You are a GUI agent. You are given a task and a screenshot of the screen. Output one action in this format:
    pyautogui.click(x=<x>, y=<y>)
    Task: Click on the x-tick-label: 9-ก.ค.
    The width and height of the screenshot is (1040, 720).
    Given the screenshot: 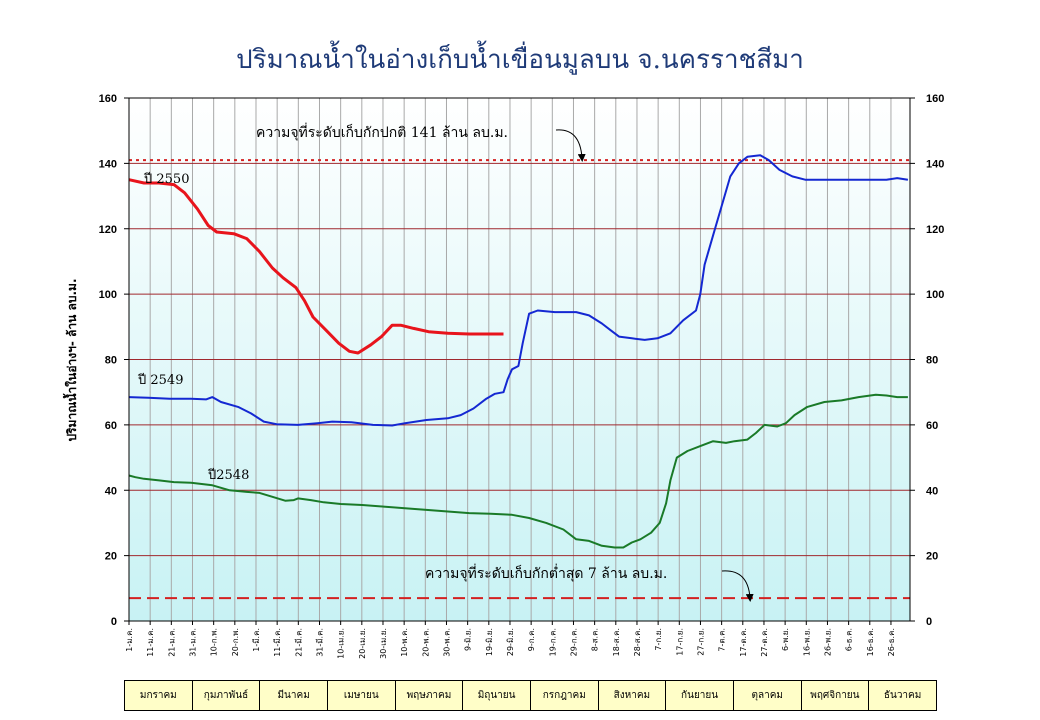 What is the action you would take?
    pyautogui.click(x=531, y=639)
    